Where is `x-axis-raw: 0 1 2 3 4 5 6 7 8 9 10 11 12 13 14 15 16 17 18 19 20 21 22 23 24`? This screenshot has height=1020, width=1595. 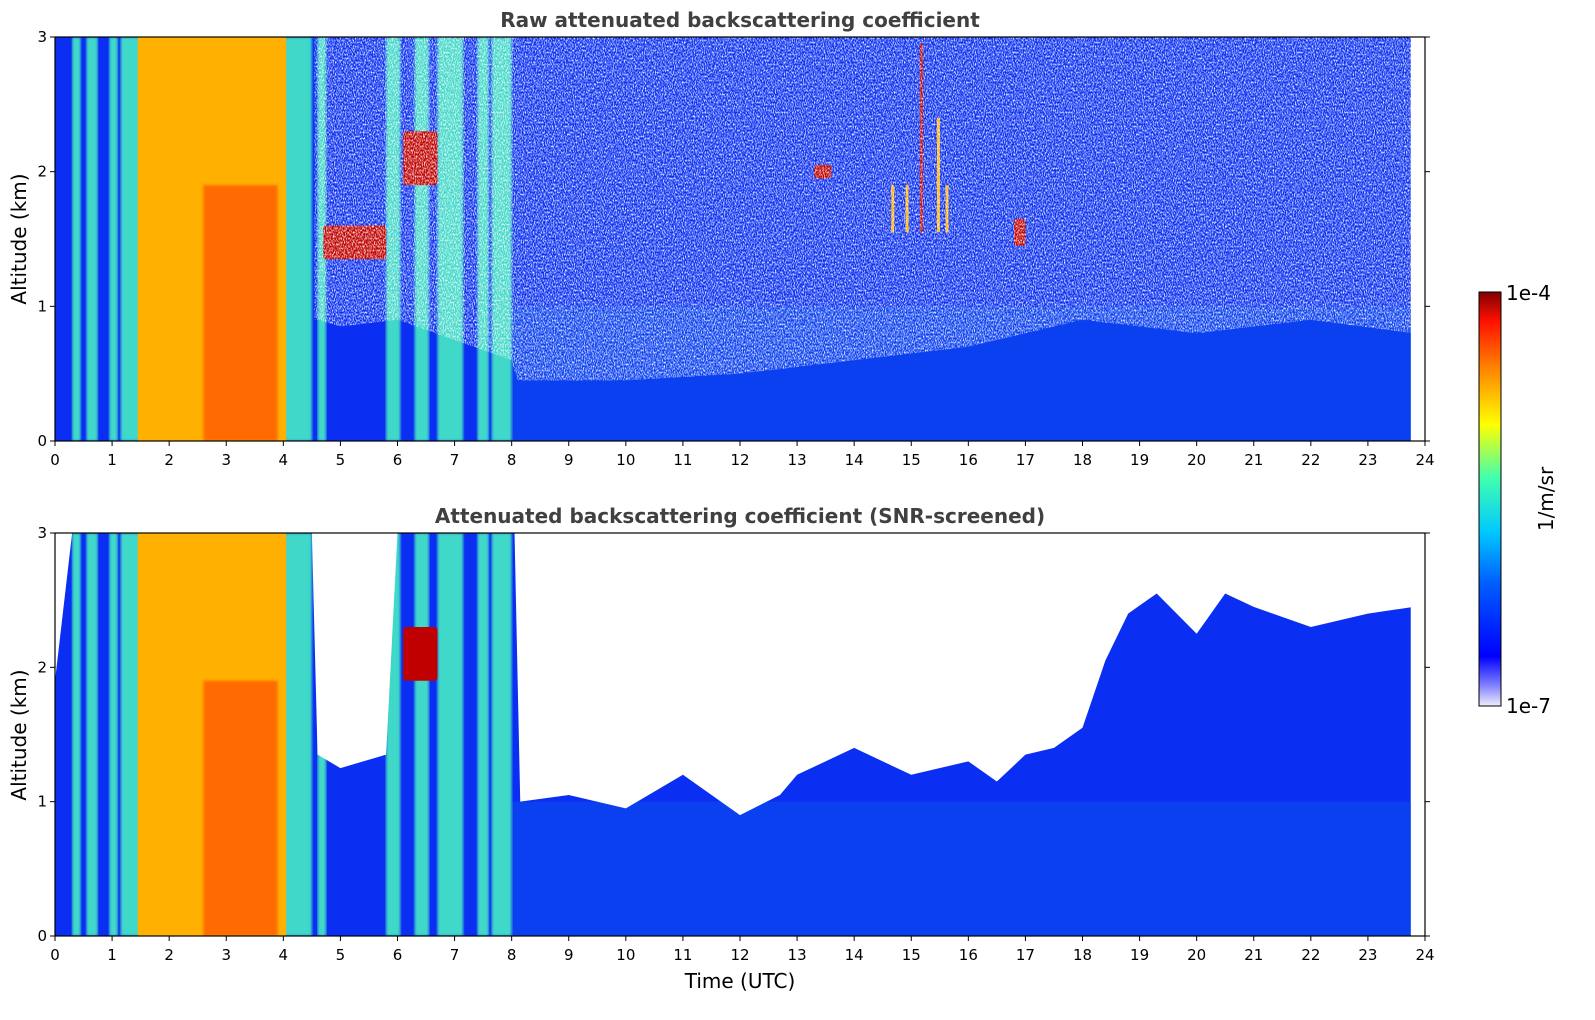 x-axis-raw: 0 1 2 3 4 5 6 7 8 9 10 11 12 13 14 15 16 17 18 19 20 21 22 23 24 is located at coordinates (742, 455).